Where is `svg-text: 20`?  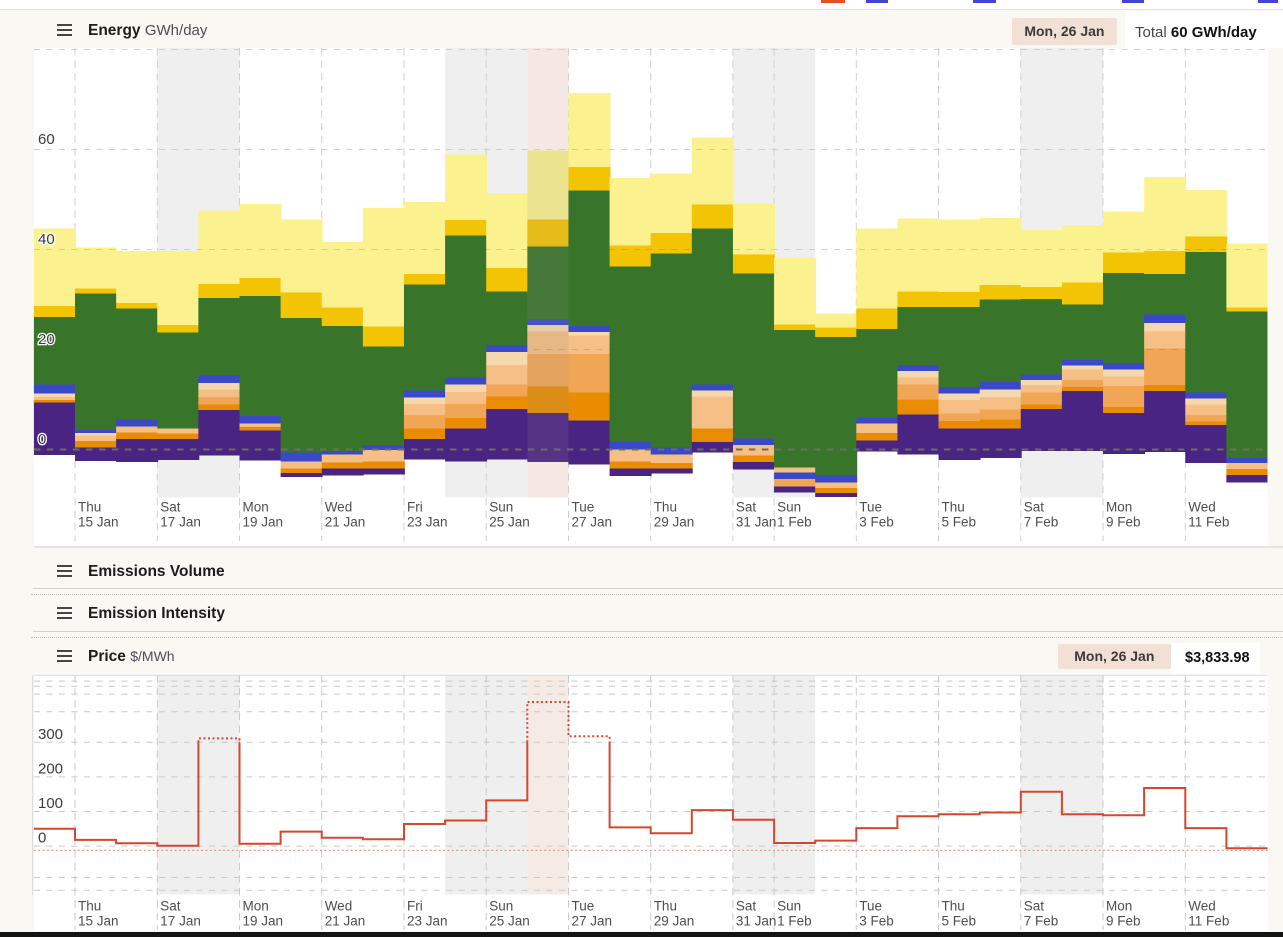 svg-text: 20 is located at coordinates (46, 339).